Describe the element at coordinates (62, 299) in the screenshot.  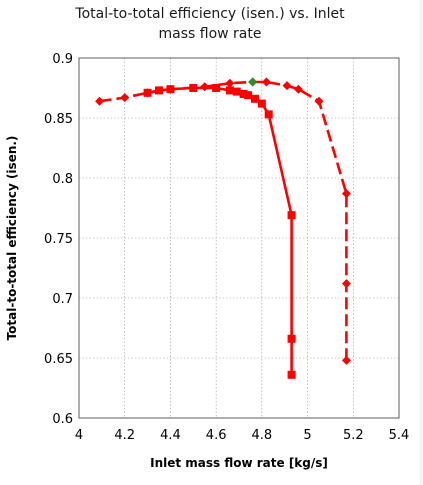
I see `y-tick-label: 0.7` at that location.